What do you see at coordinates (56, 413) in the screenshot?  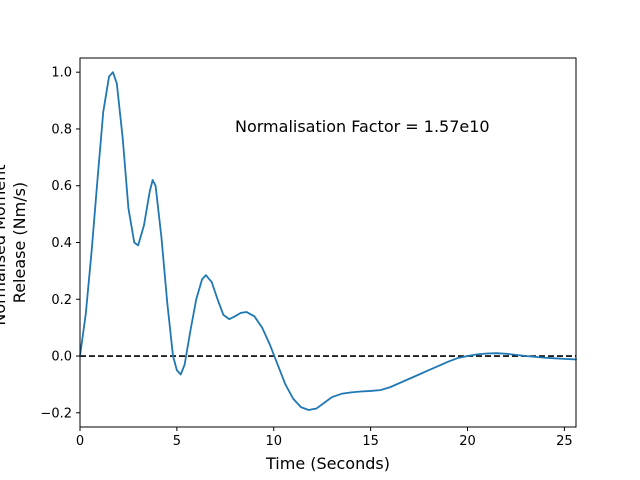 I see `y-tick-label: −0.2` at bounding box center [56, 413].